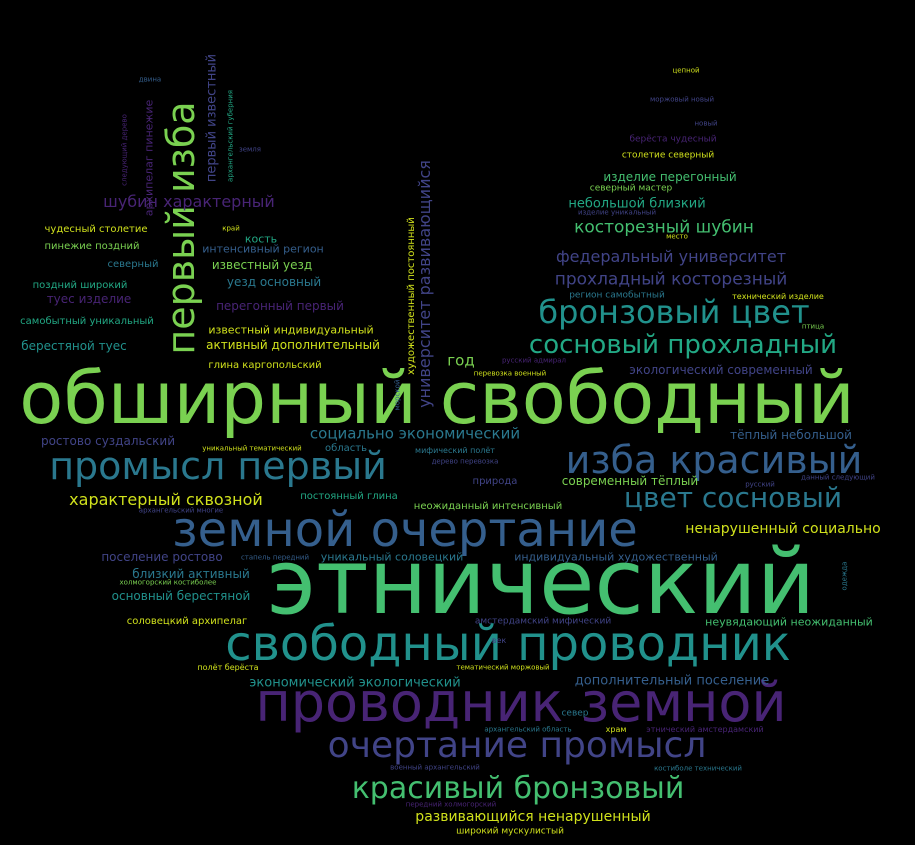  What do you see at coordinates (616, 557) in the screenshot?
I see `cloud-word: индивидуальный художественный` at bounding box center [616, 557].